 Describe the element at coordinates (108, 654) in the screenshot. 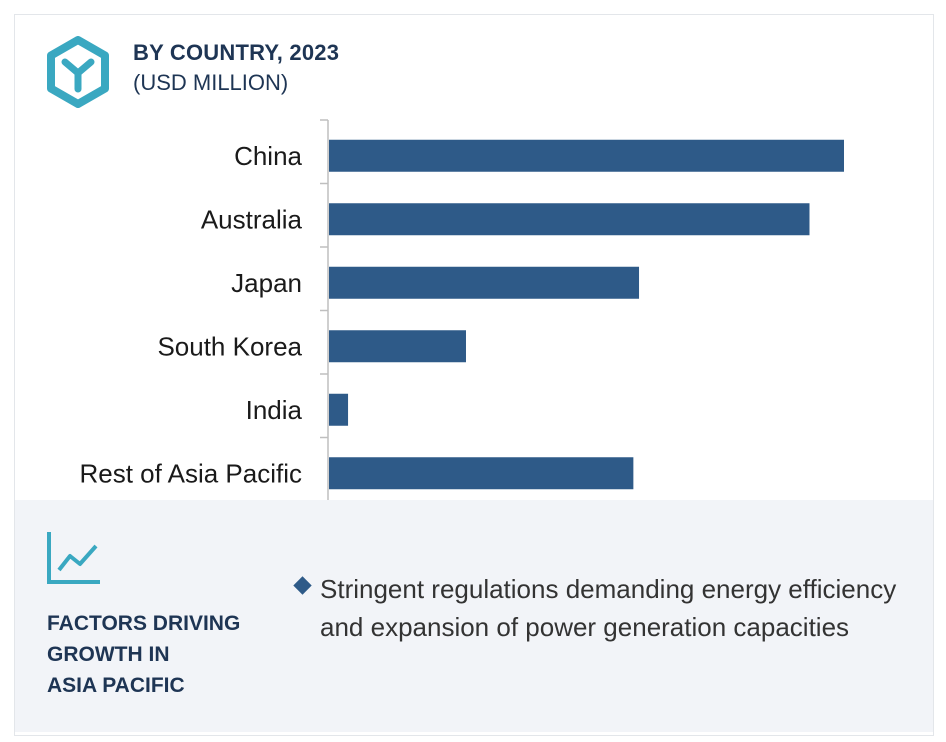

I see `factors-title-line: GROWTH IN` at that location.